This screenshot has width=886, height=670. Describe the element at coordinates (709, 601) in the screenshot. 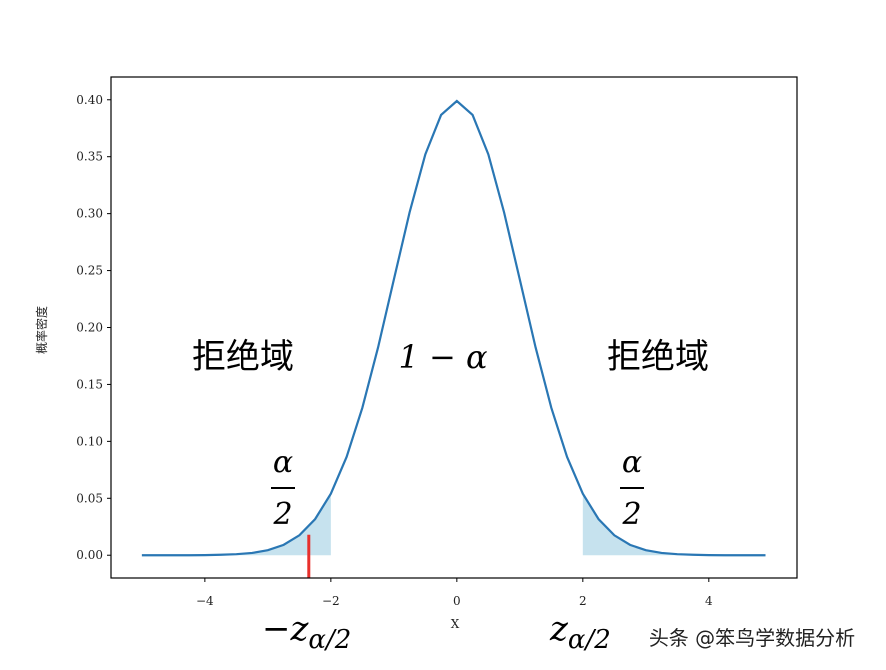

I see `x-tick-label: 4` at that location.